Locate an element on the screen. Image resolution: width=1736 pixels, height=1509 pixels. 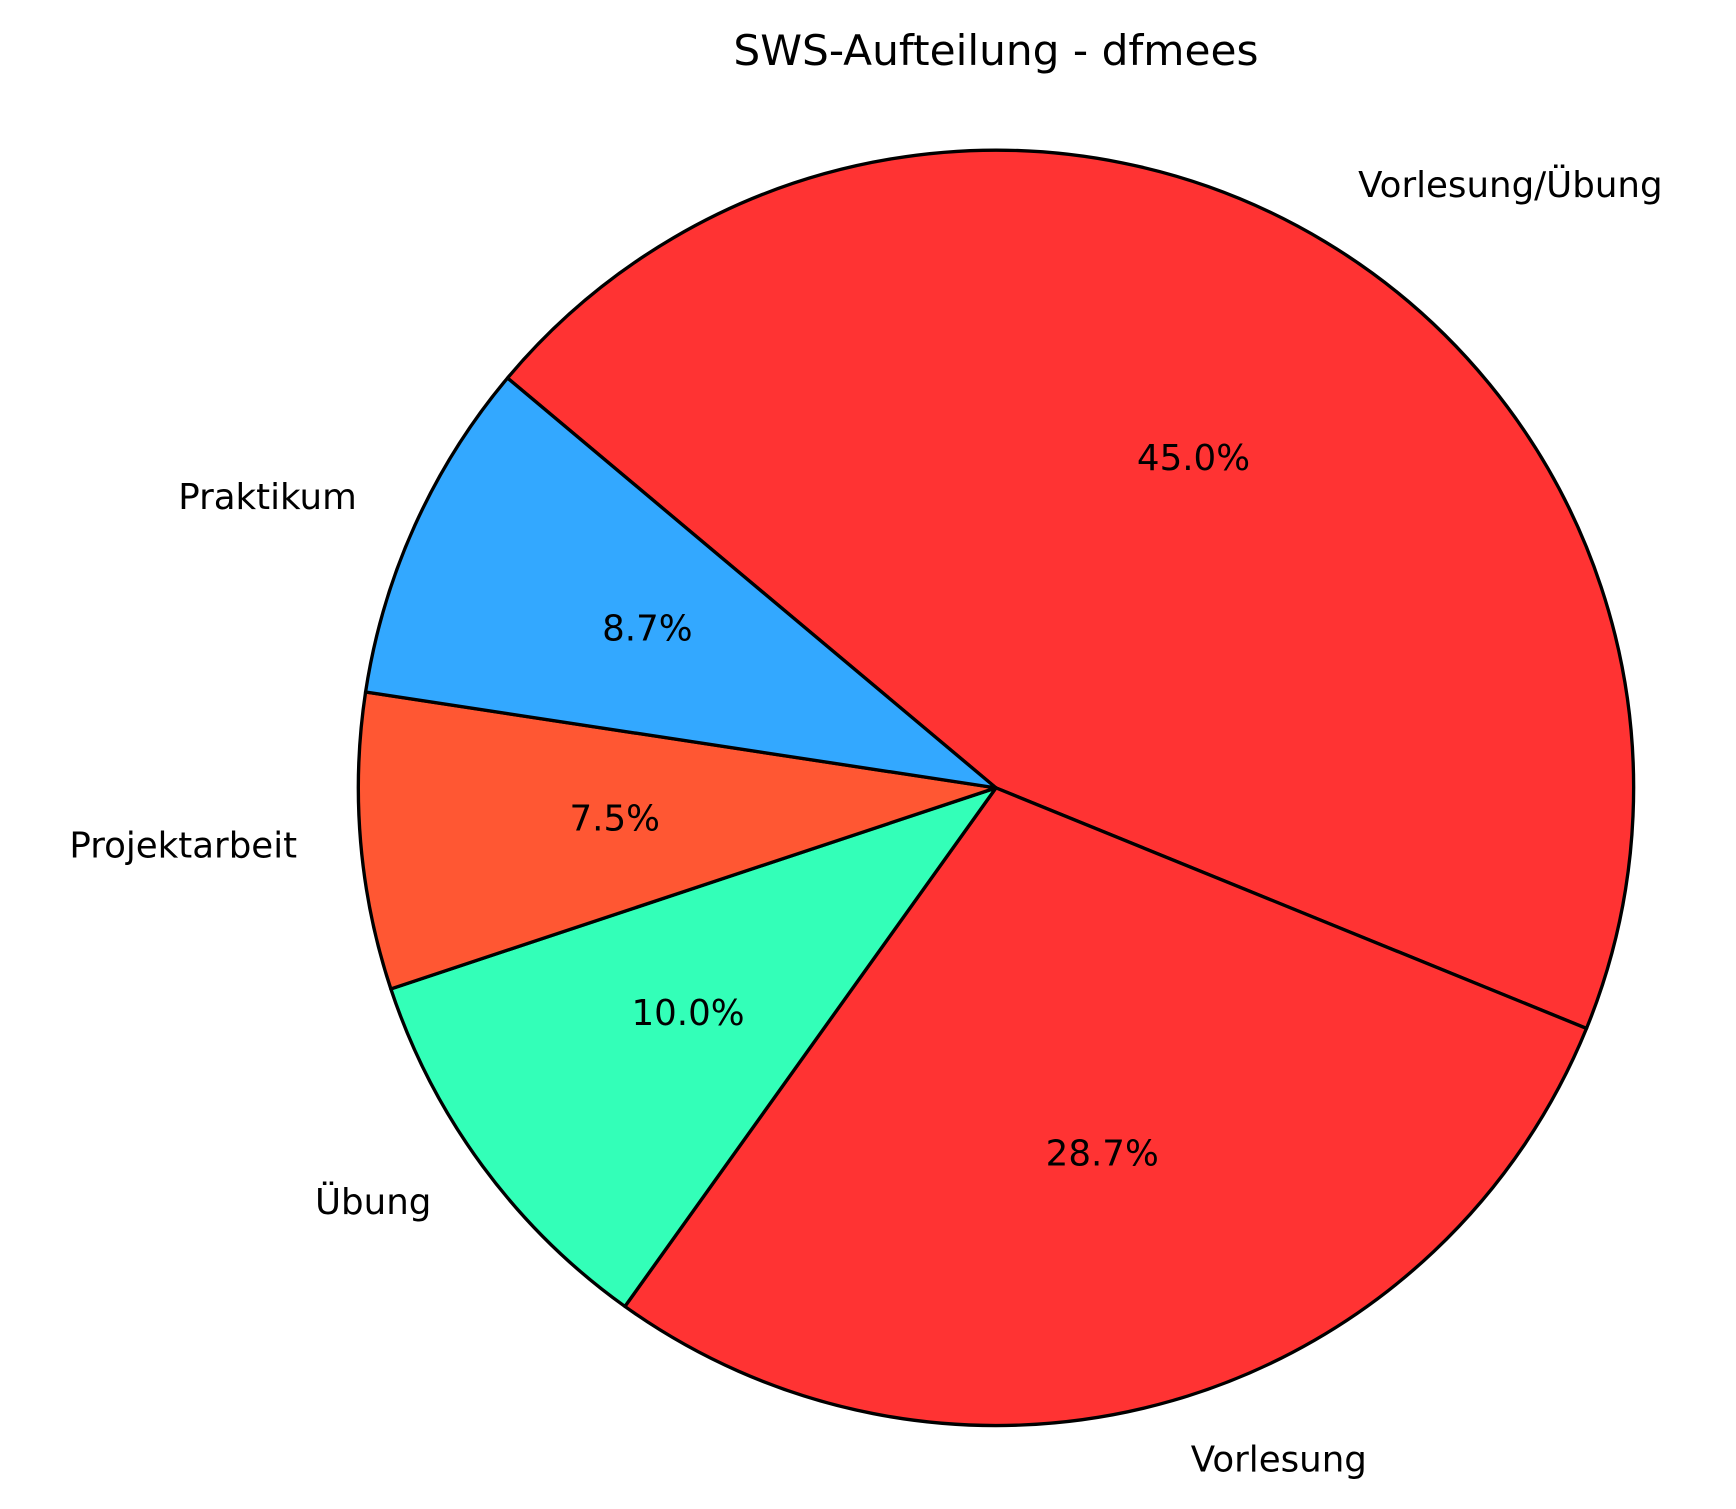
slice-label: Vorlesung is located at coordinates (1279, 1460).